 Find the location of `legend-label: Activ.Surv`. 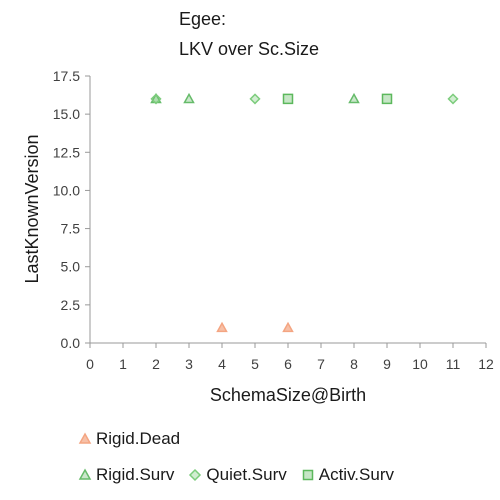

legend-label: Activ.Surv is located at coordinates (356, 474).